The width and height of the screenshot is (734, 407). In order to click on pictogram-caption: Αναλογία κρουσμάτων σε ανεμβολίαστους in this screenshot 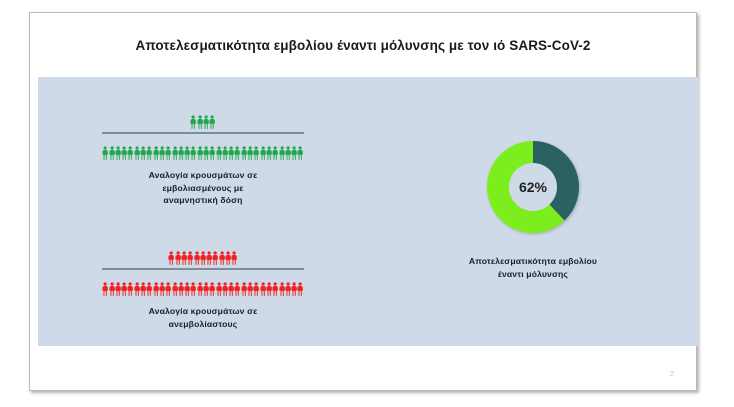, I will do `click(203, 317)`.